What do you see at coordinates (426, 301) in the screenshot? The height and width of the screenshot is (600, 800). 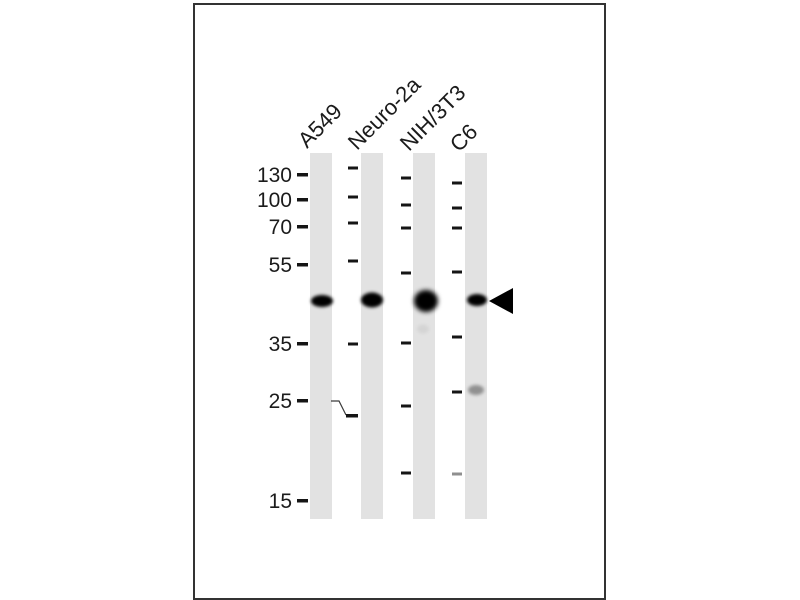 I see `band-nih-3t3` at bounding box center [426, 301].